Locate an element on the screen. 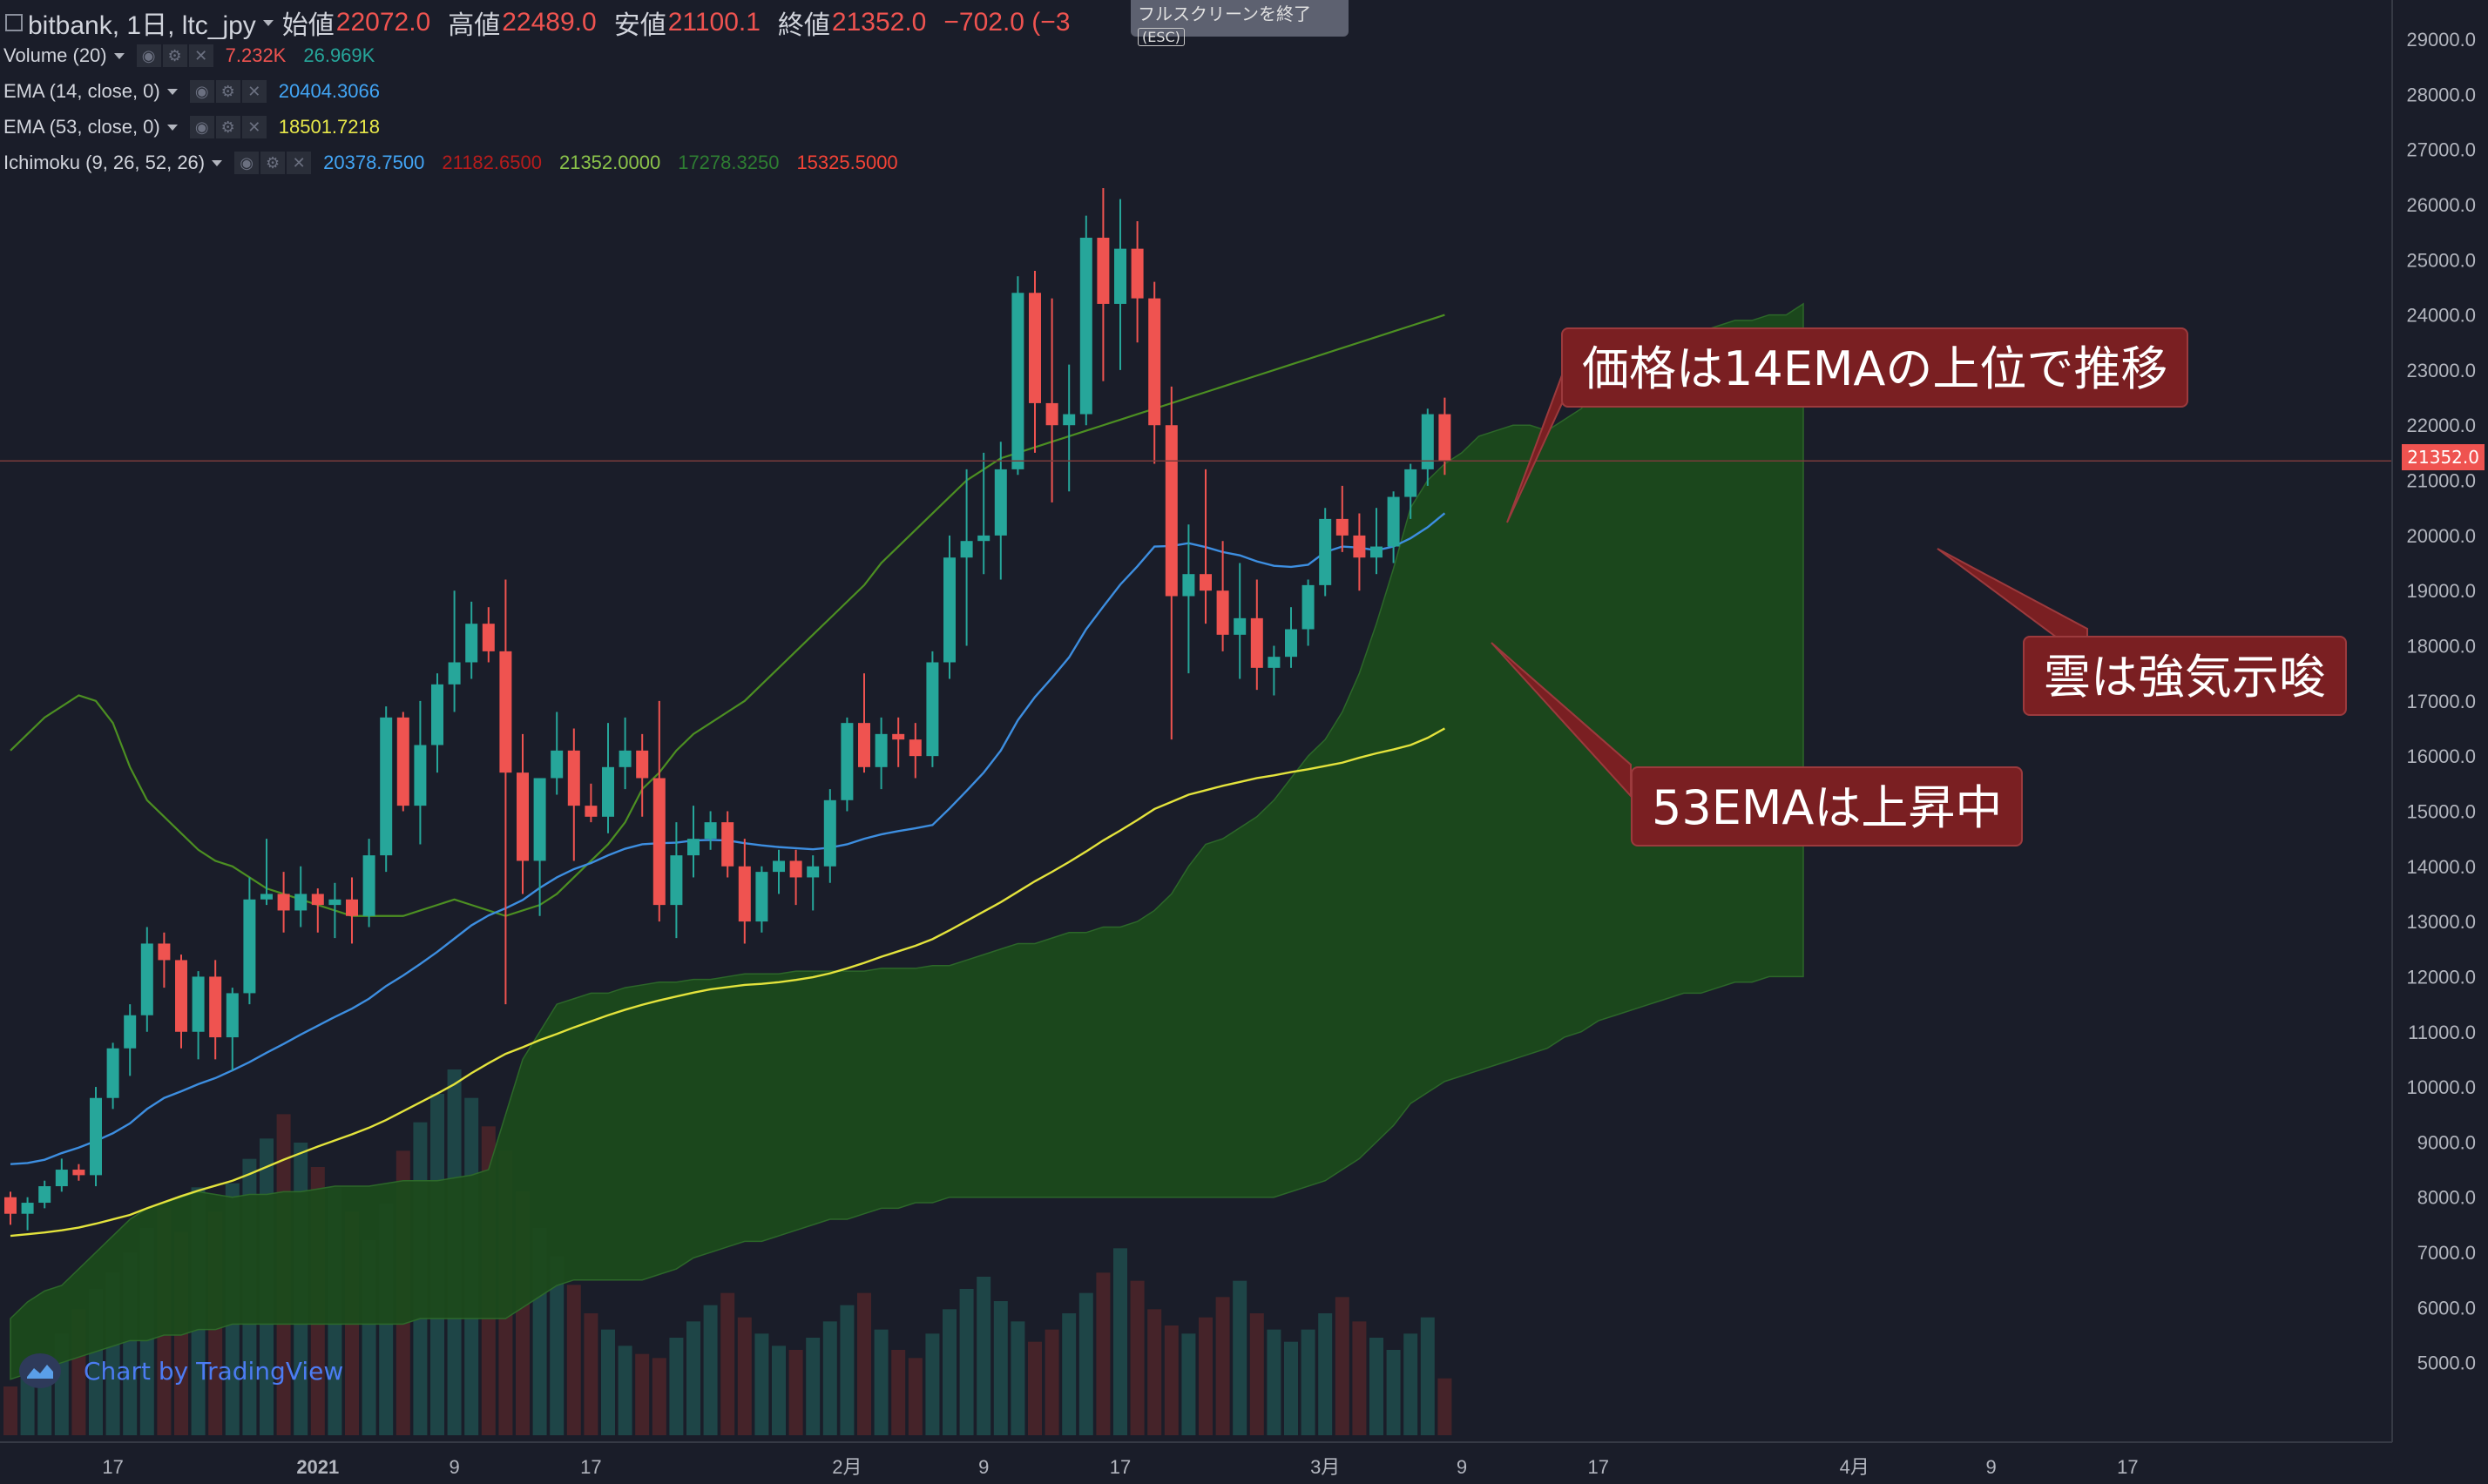 The image size is (2488, 1484). ohlc-low-label: 安値 is located at coordinates (639, 26).